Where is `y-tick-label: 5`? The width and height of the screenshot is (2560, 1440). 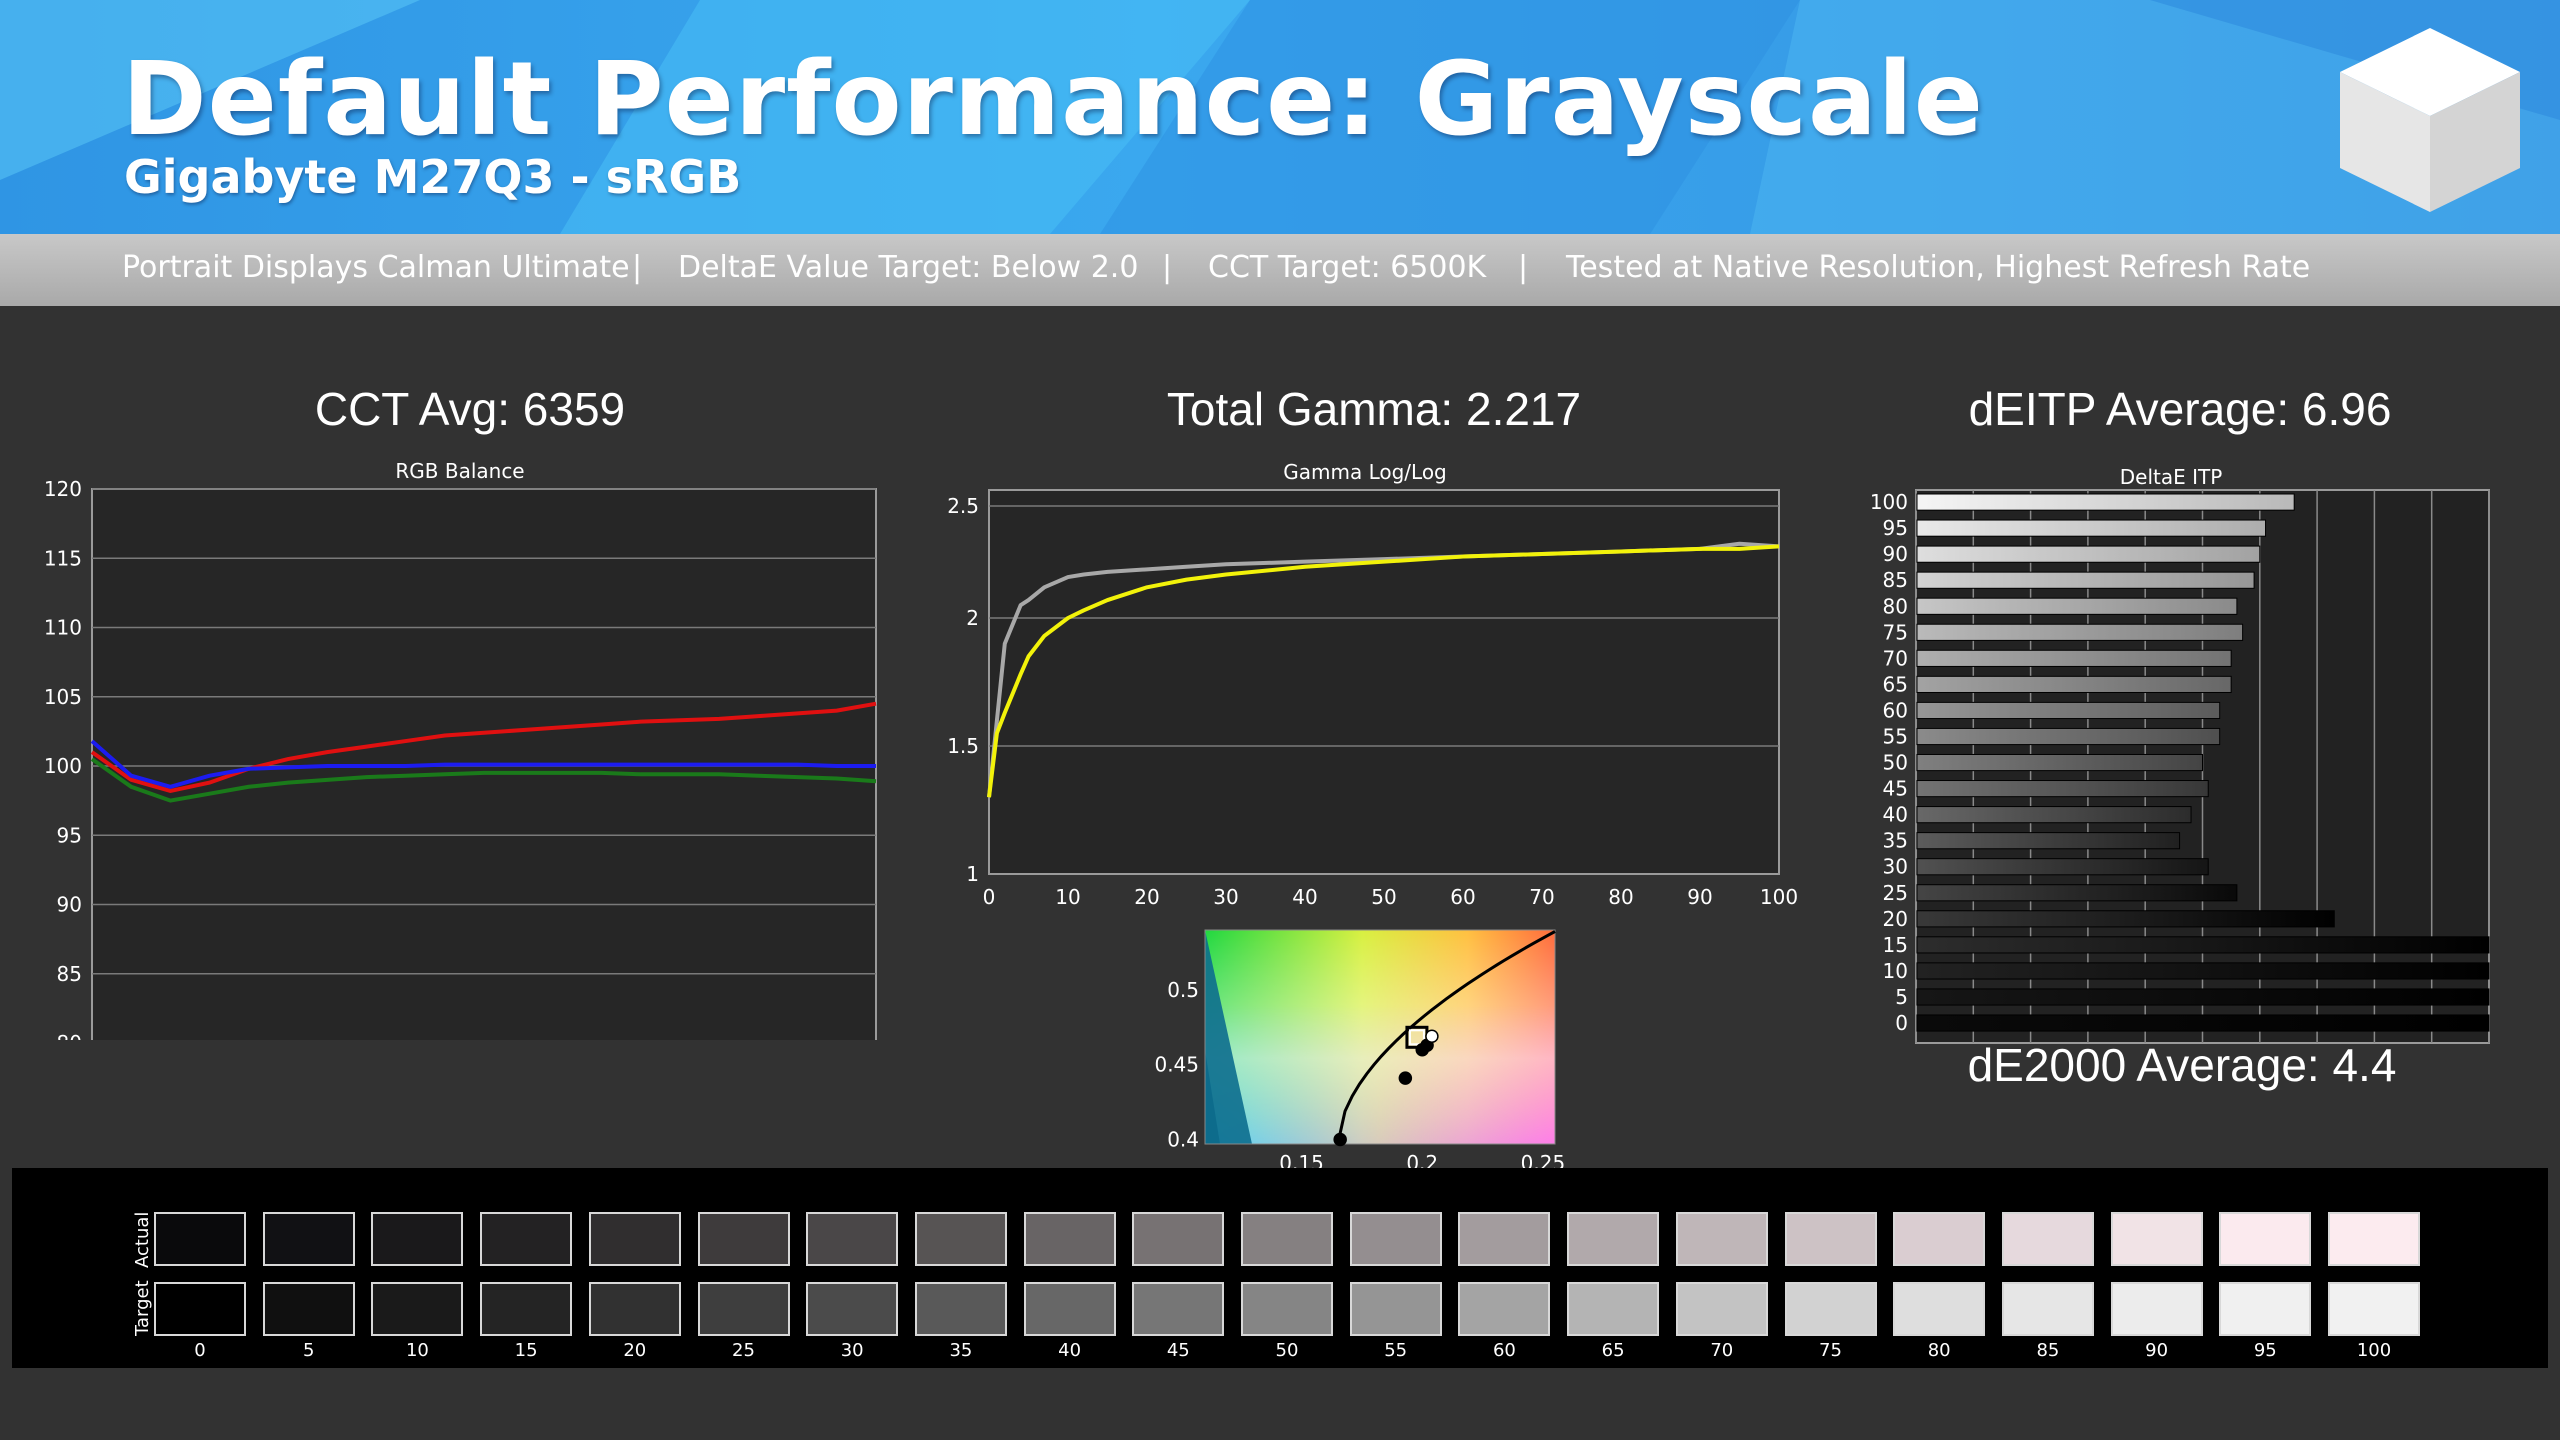
y-tick-label: 5 is located at coordinates (1901, 997).